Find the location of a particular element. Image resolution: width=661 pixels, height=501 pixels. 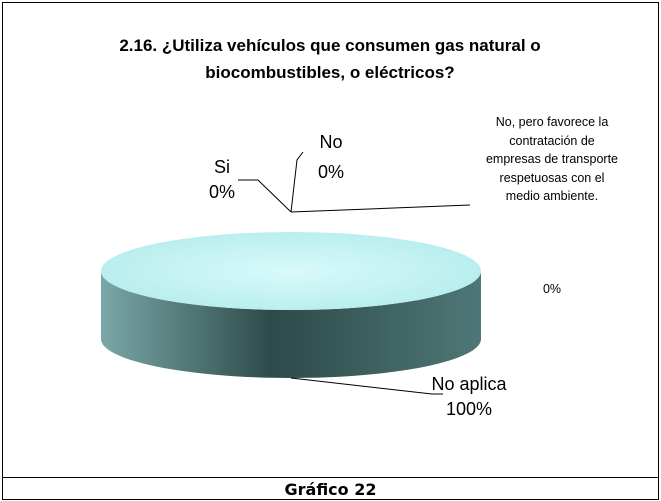

slice-label: No aplica is located at coordinates (469, 384).